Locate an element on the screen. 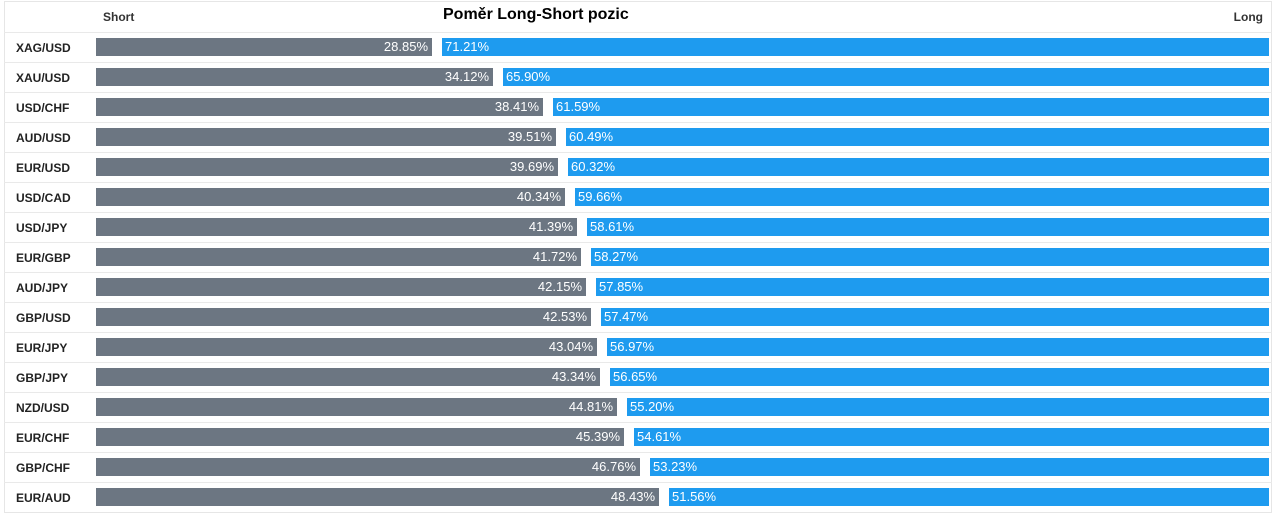 The width and height of the screenshot is (1277, 518). long-bar: 59.66% is located at coordinates (922, 197).